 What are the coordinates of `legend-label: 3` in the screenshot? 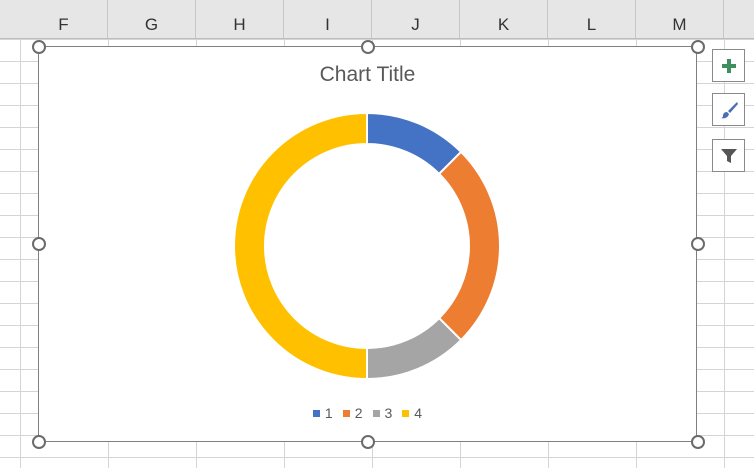 It's located at (388, 413).